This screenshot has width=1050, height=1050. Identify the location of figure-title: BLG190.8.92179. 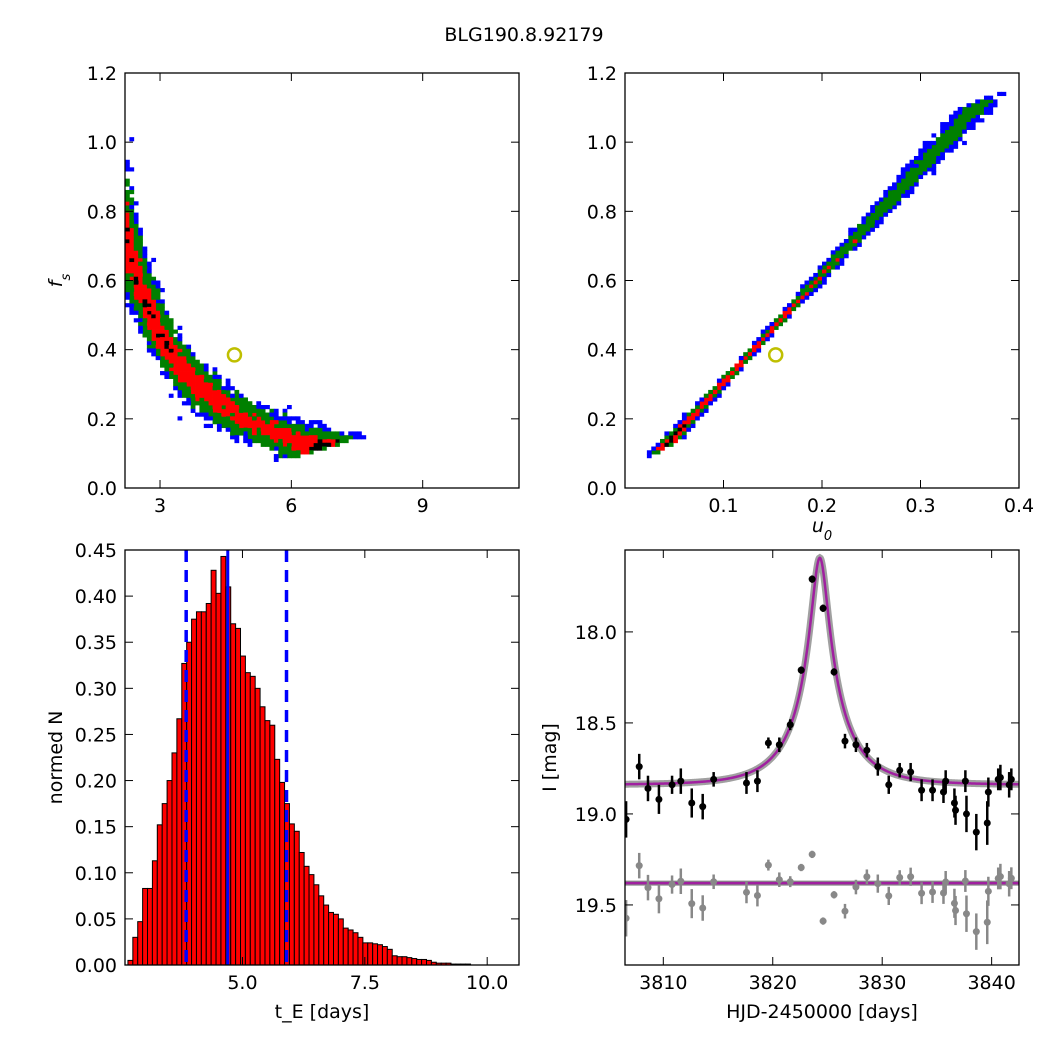
(523, 35).